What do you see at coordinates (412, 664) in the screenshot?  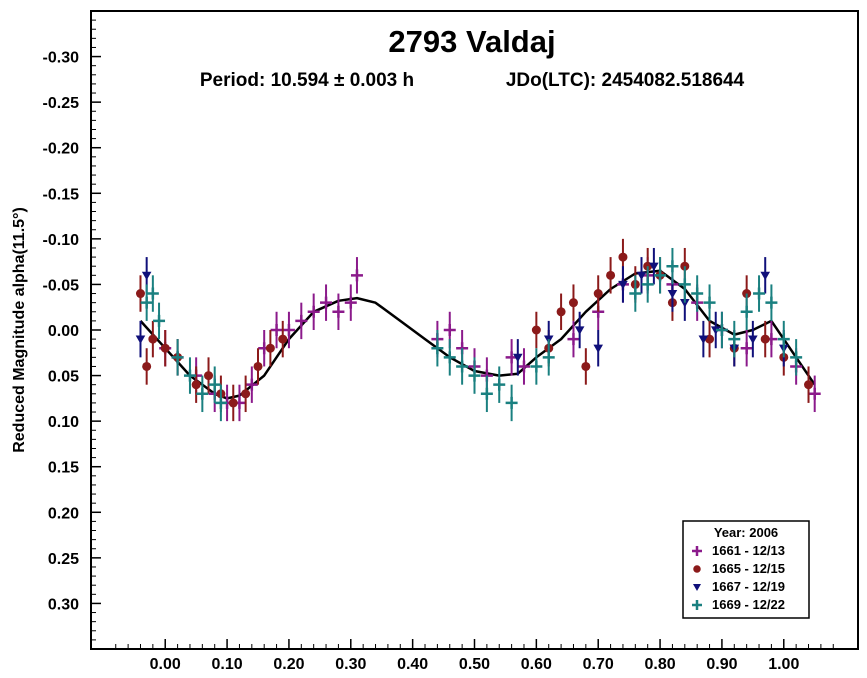 I see `x-tick-label: 0.40` at bounding box center [412, 664].